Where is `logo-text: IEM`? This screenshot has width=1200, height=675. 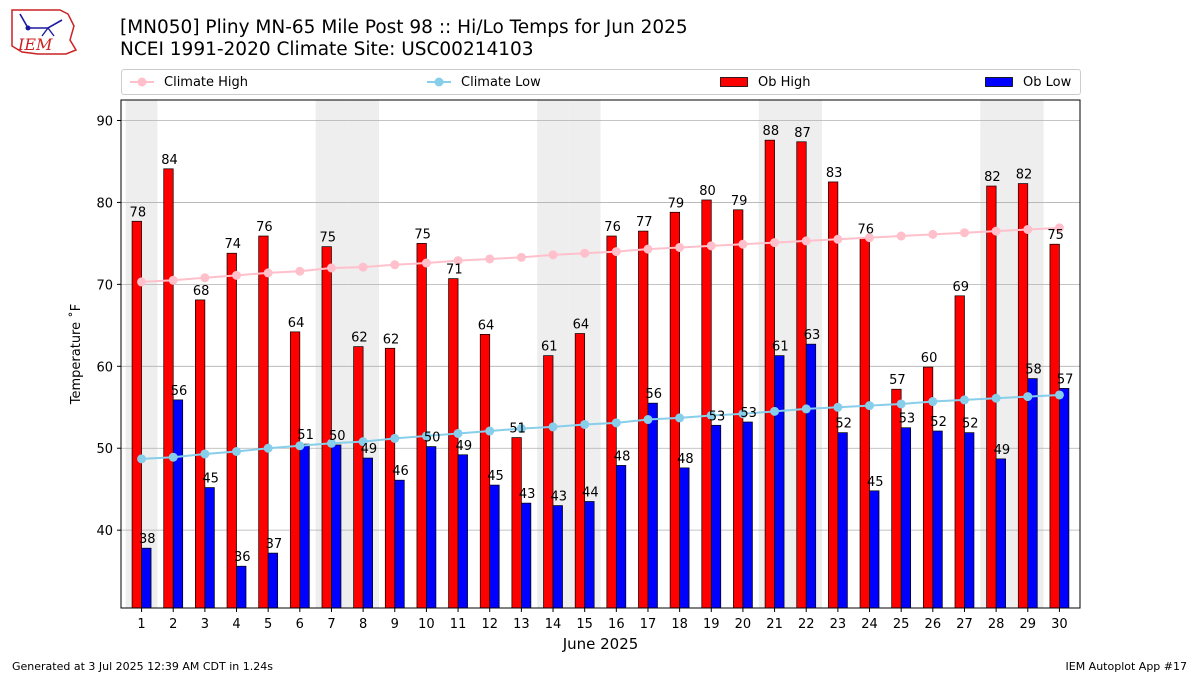
logo-text: IEM is located at coordinates (35, 44).